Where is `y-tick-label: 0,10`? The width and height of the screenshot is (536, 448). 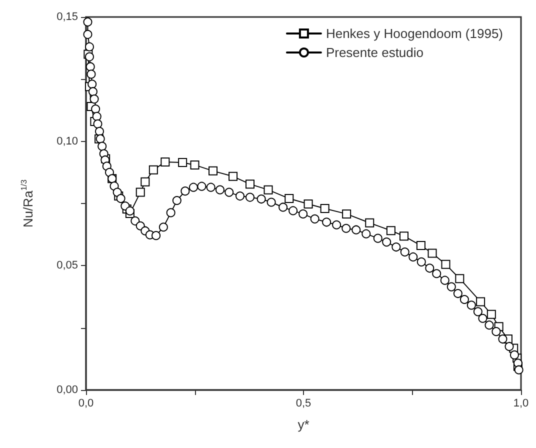
y-tick-label: 0,10 is located at coordinates (67, 141).